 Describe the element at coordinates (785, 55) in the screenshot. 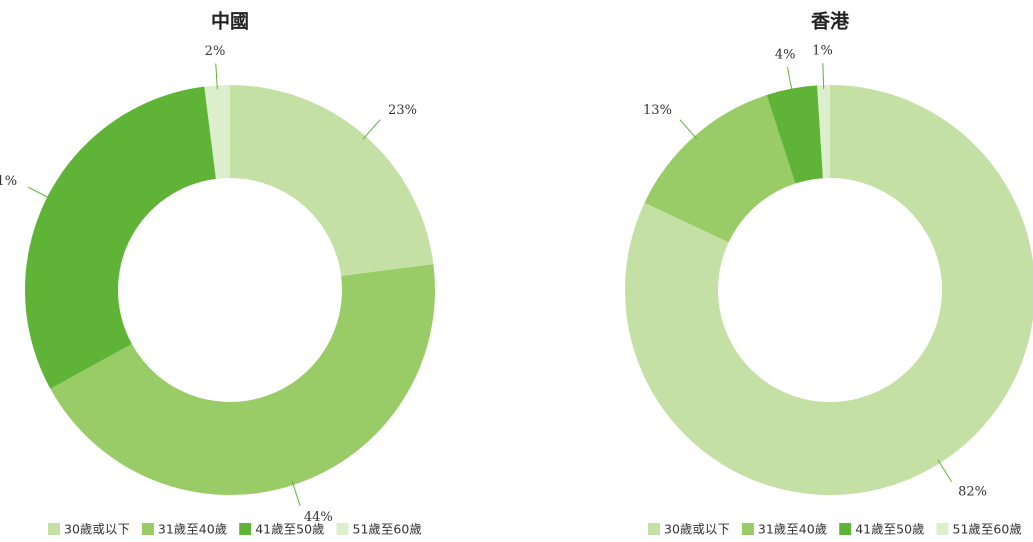

I see `data-label: 4%` at that location.